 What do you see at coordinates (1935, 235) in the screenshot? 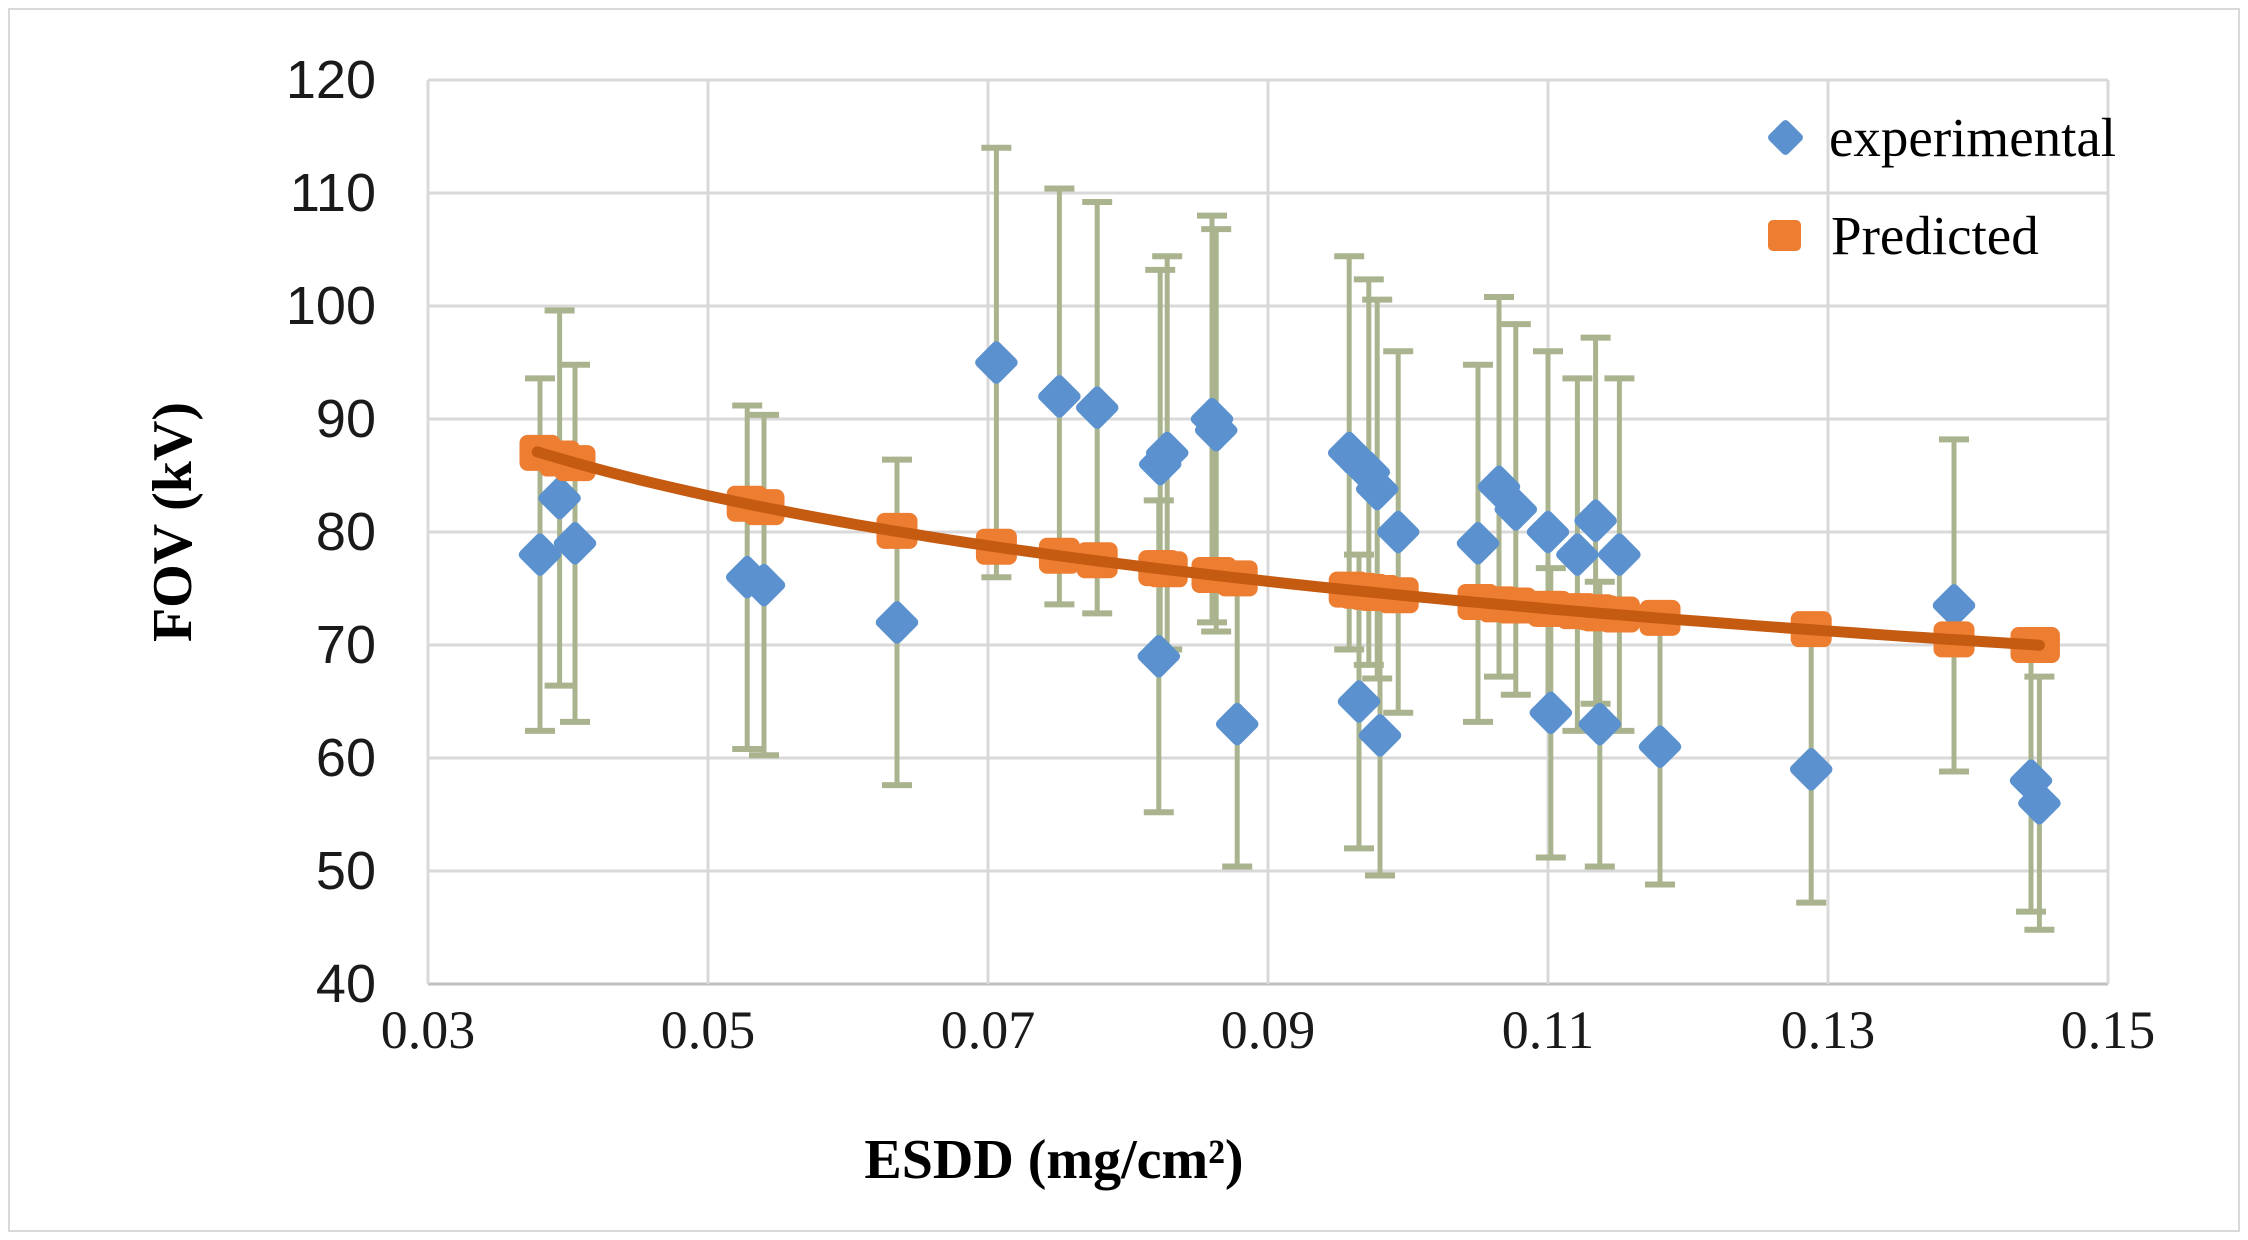
I see `legend-label-predicted: Predicted` at bounding box center [1935, 235].